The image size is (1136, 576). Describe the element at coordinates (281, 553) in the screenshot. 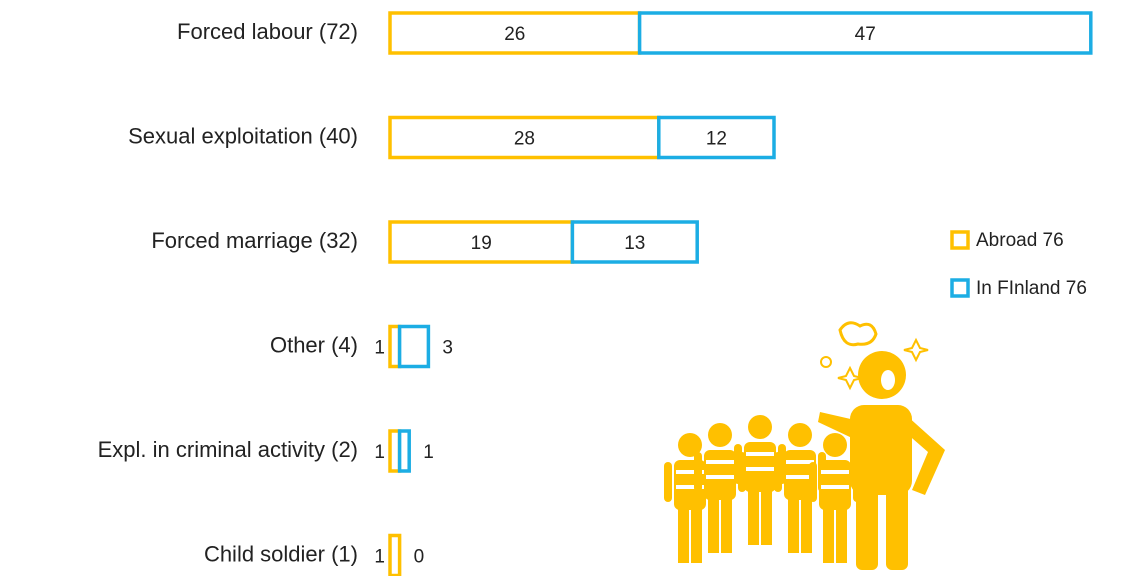

I see `category-label: Child soldier (1)` at that location.